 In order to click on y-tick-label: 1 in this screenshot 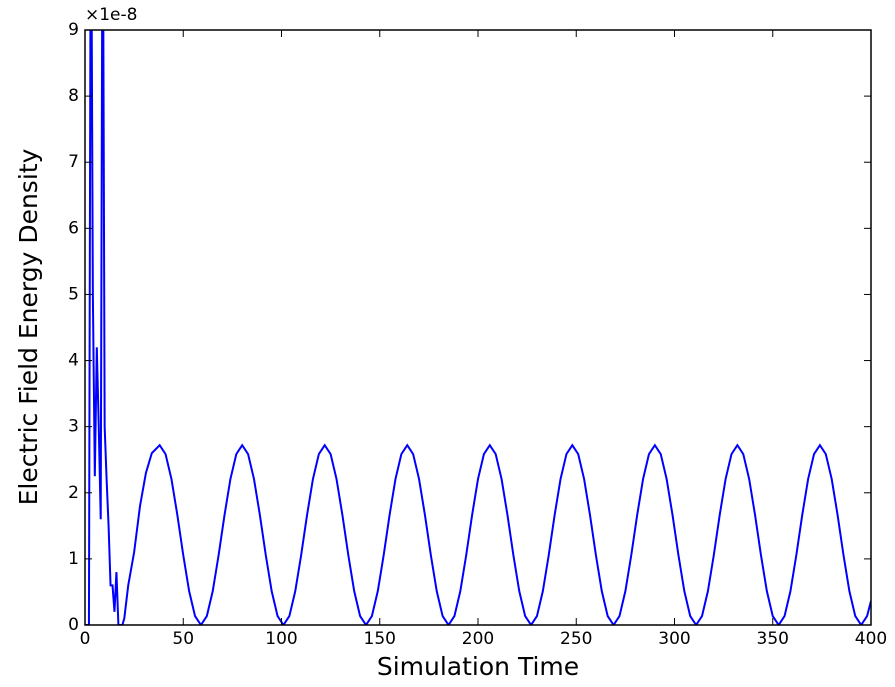, I will do `click(73, 559)`.